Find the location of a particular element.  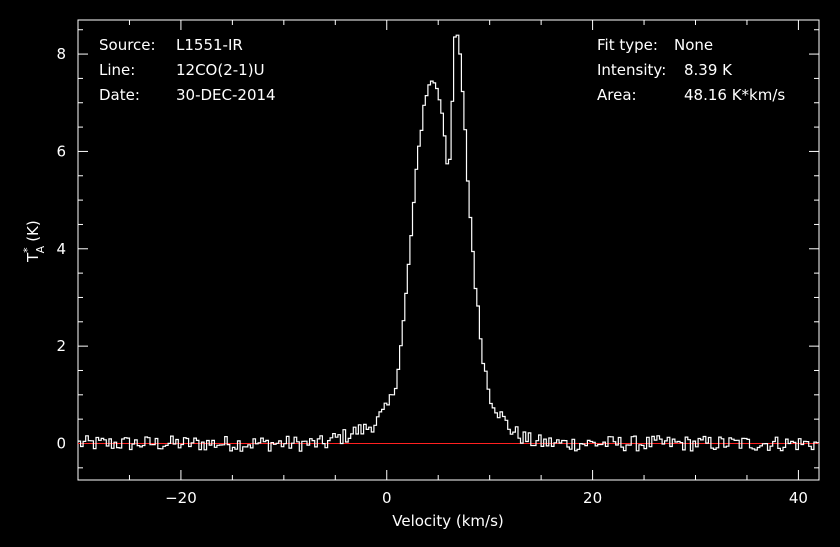

y-axis-label-base: T is located at coordinates (33, 257).